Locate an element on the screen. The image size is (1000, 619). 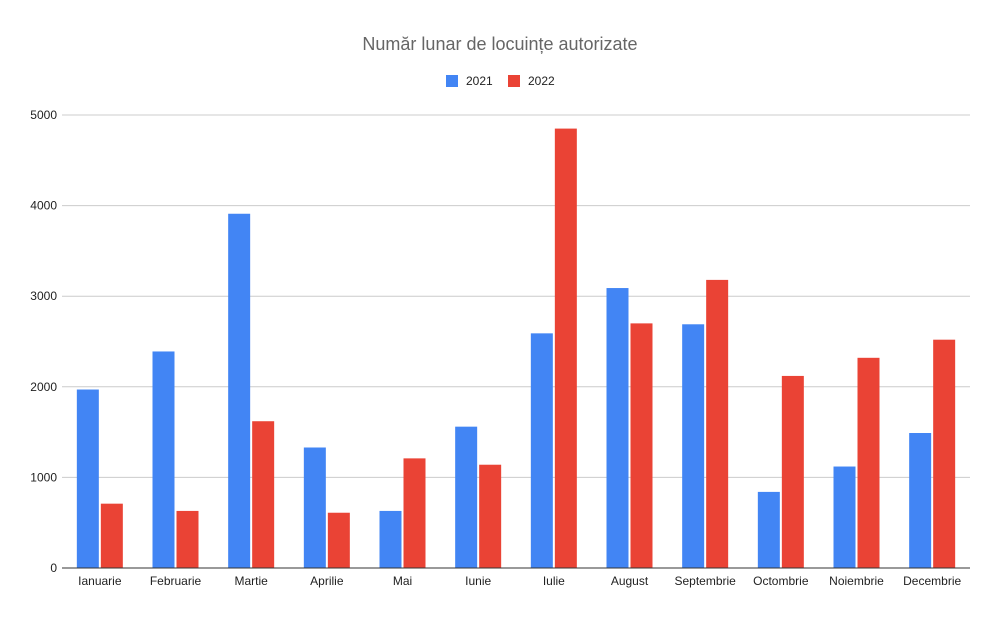
legend-label: 2021 is located at coordinates (479, 81).